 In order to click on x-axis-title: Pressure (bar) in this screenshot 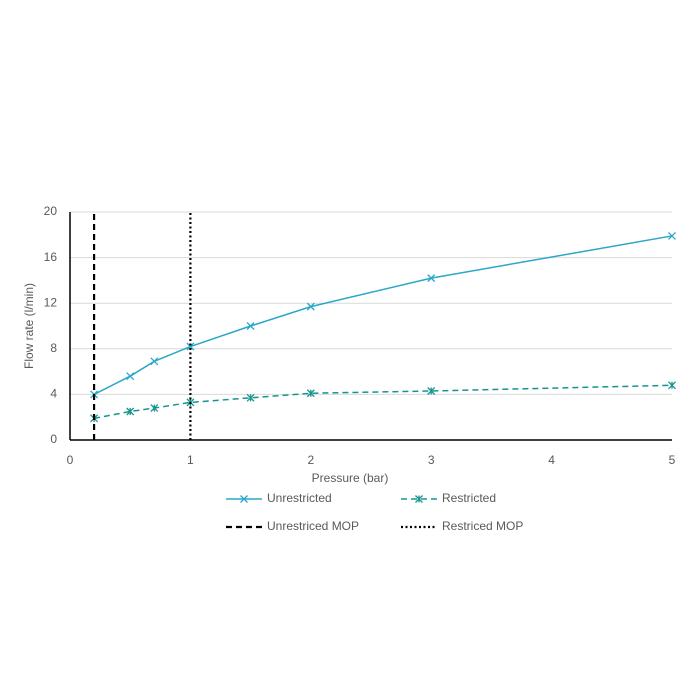, I will do `click(350, 478)`.